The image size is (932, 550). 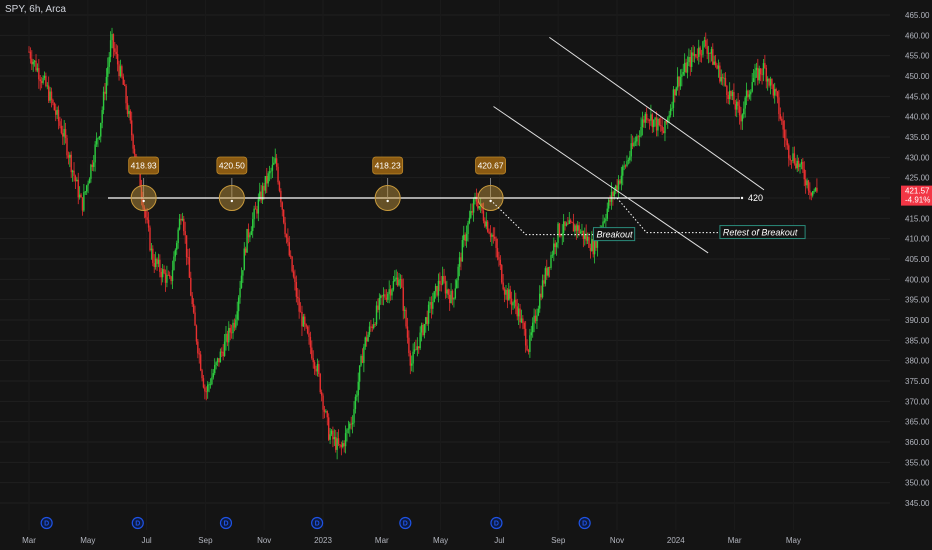 What do you see at coordinates (917, 56) in the screenshot?
I see `y-tick-label: 455.00` at bounding box center [917, 56].